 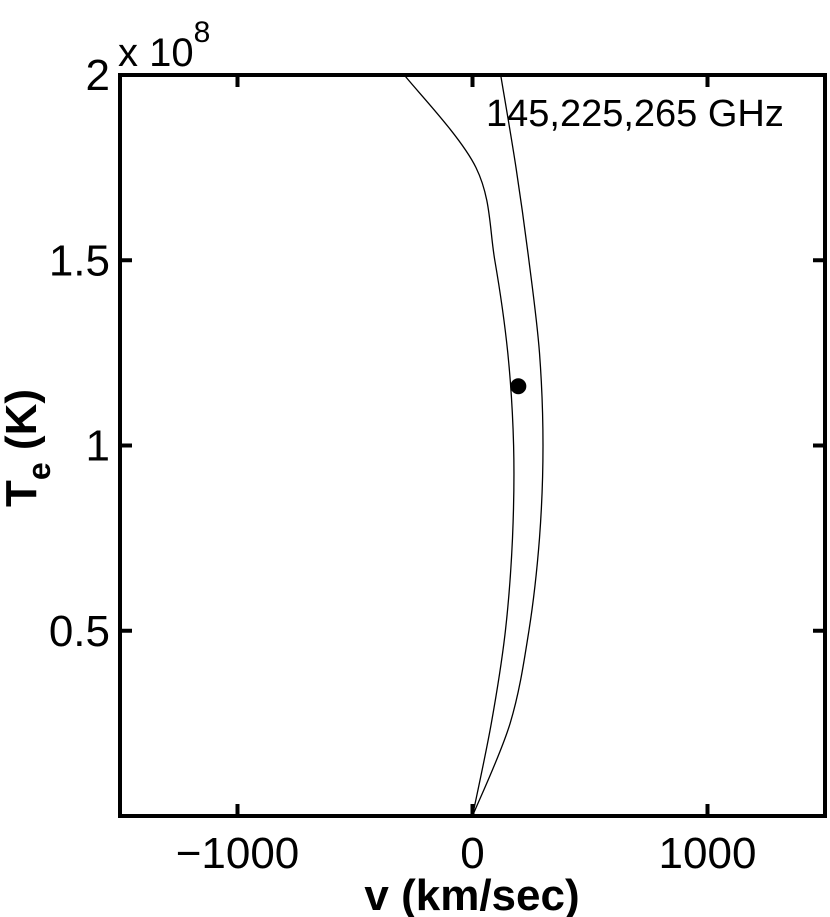 I want to click on constraint-curves, so click(x=473, y=445).